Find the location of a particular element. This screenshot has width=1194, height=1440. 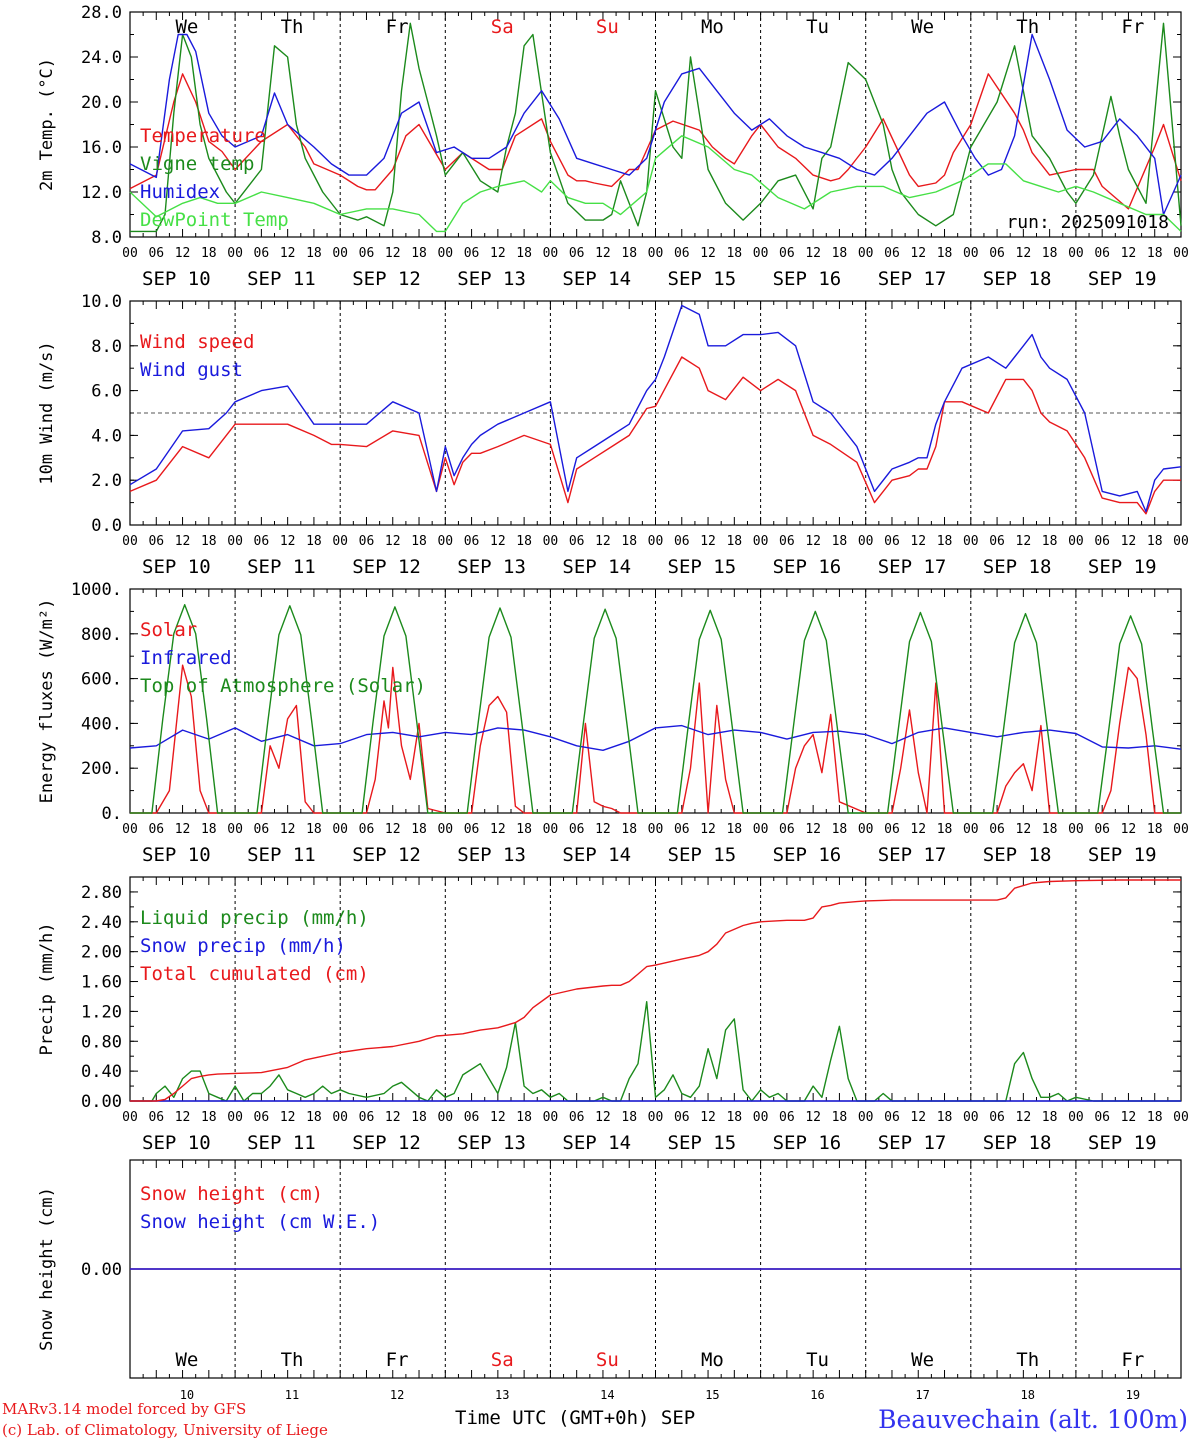

y-tick-label: 12.0 is located at coordinates (101, 193).